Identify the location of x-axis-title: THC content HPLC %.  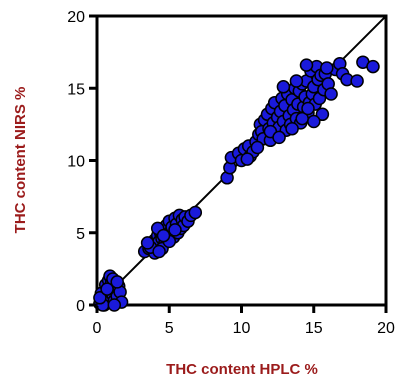
(242, 369).